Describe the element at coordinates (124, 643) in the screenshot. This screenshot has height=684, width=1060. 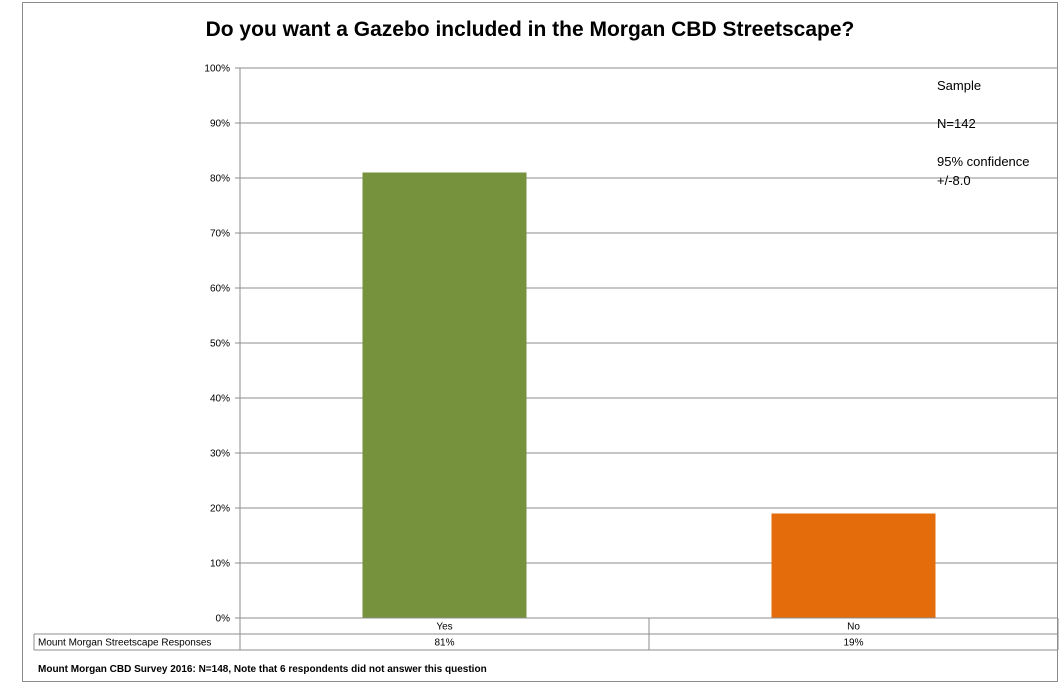
I see `table-series-label: Mount Morgan Streetscape Responses` at that location.